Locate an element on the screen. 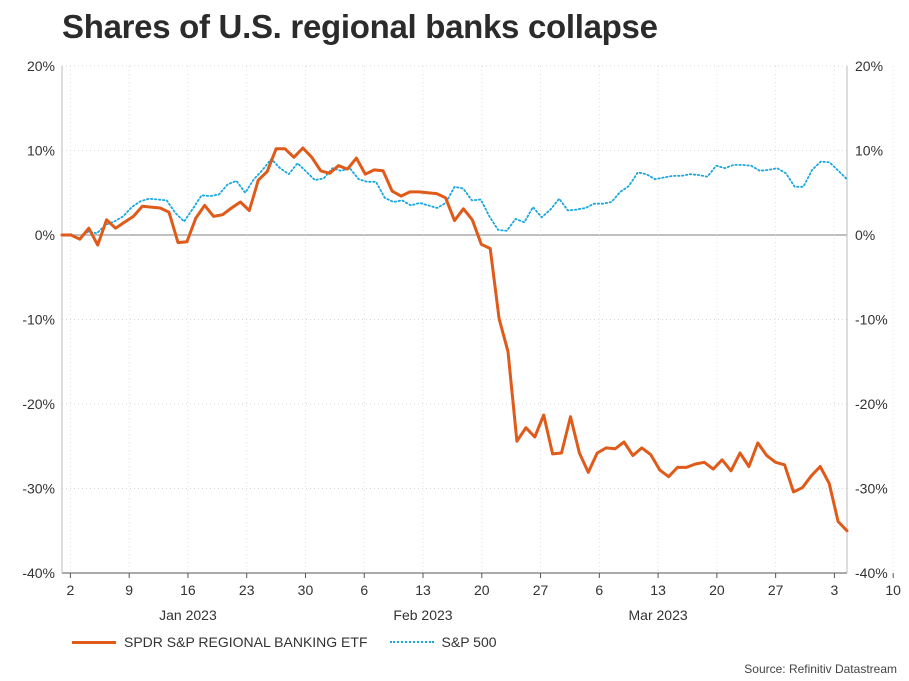  y-tick-label-right: -10% is located at coordinates (871, 320).